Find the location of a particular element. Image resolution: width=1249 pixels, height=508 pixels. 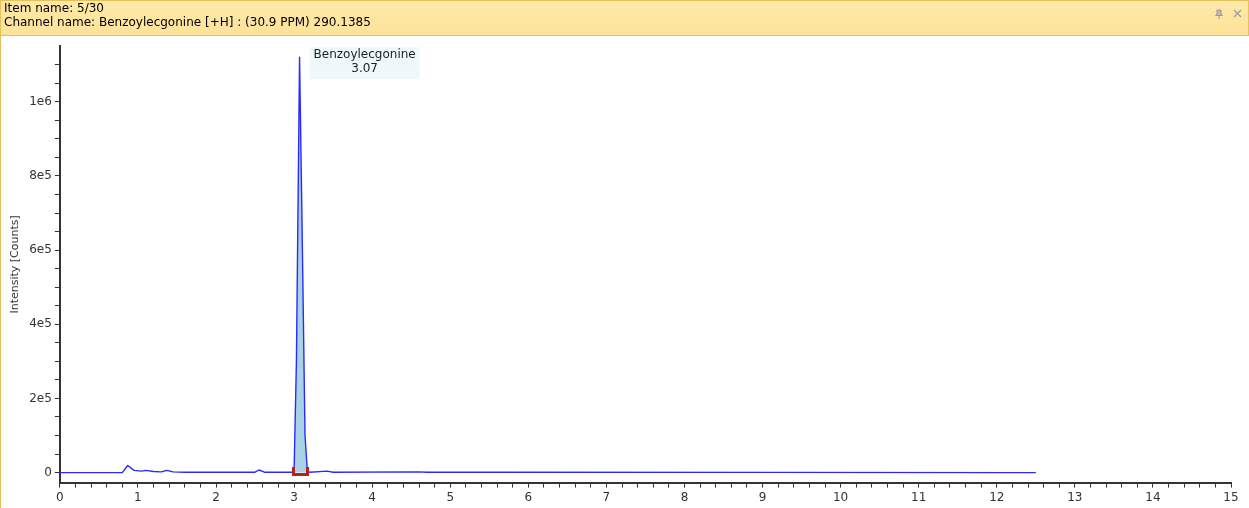

annotation: Benzoylecgonine 3.07 is located at coordinates (364, 61).